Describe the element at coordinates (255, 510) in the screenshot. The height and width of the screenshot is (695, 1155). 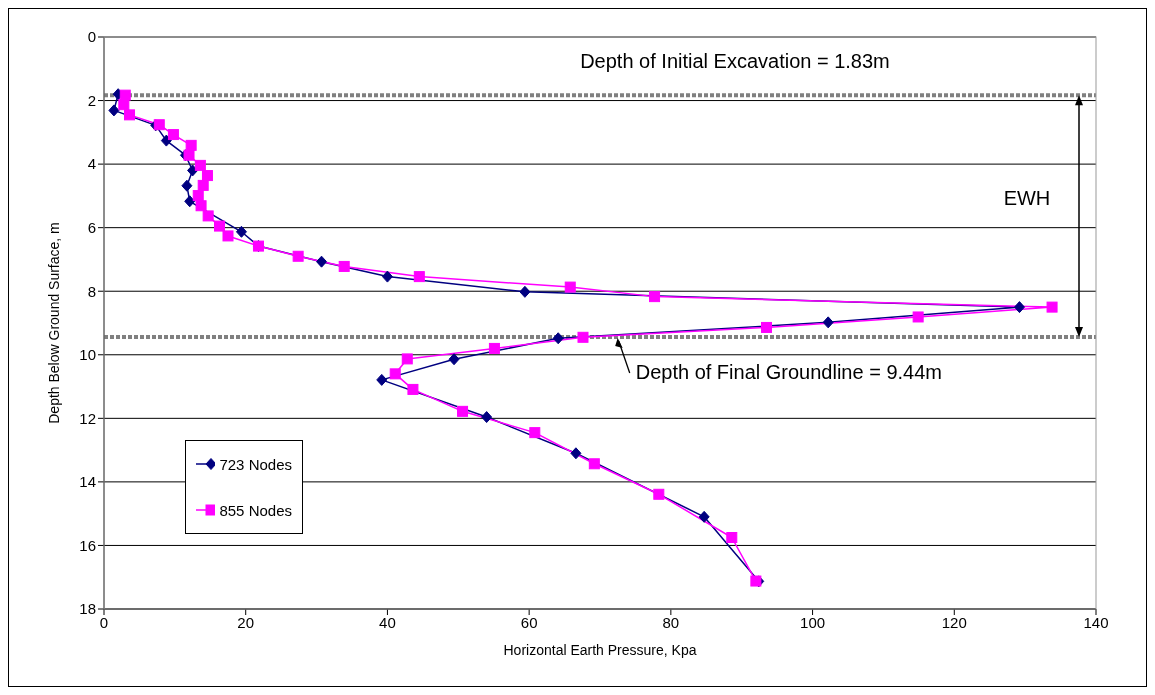
I see `legend-label: 855 Nodes` at that location.